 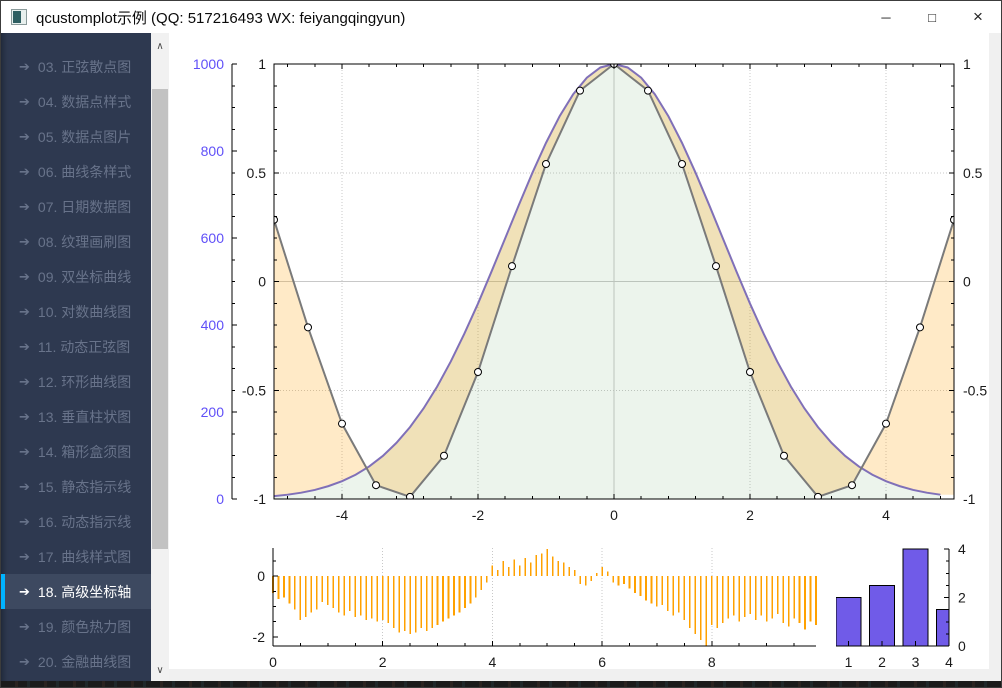 What do you see at coordinates (84, 311) in the screenshot?
I see `sidebar-item-label: 10. 对数曲线图` at bounding box center [84, 311].